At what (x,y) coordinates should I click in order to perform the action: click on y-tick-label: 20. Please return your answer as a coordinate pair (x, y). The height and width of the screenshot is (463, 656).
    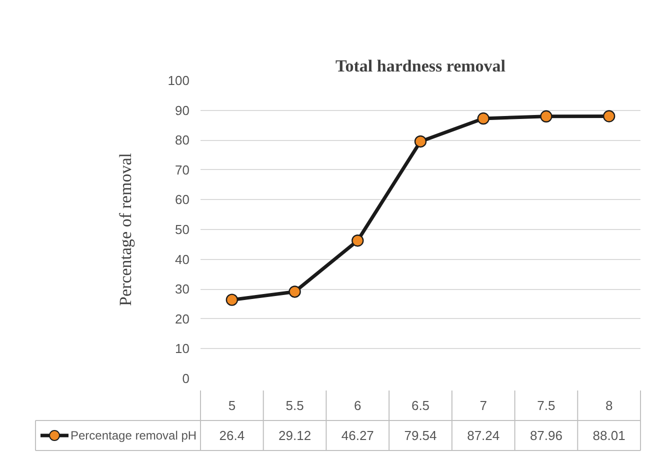
    Looking at the image, I should click on (182, 318).